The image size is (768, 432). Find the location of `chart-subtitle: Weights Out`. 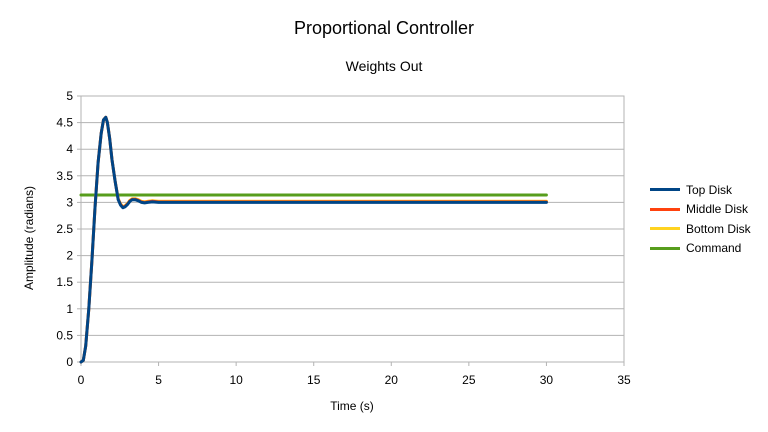

chart-subtitle: Weights Out is located at coordinates (384, 66).